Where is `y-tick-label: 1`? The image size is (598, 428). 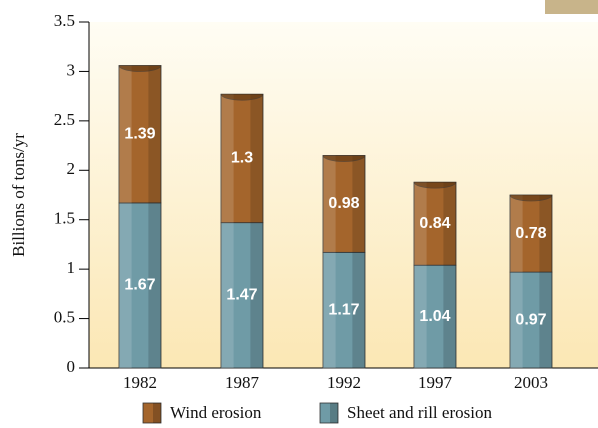 y-tick-label: 1 is located at coordinates (71, 267).